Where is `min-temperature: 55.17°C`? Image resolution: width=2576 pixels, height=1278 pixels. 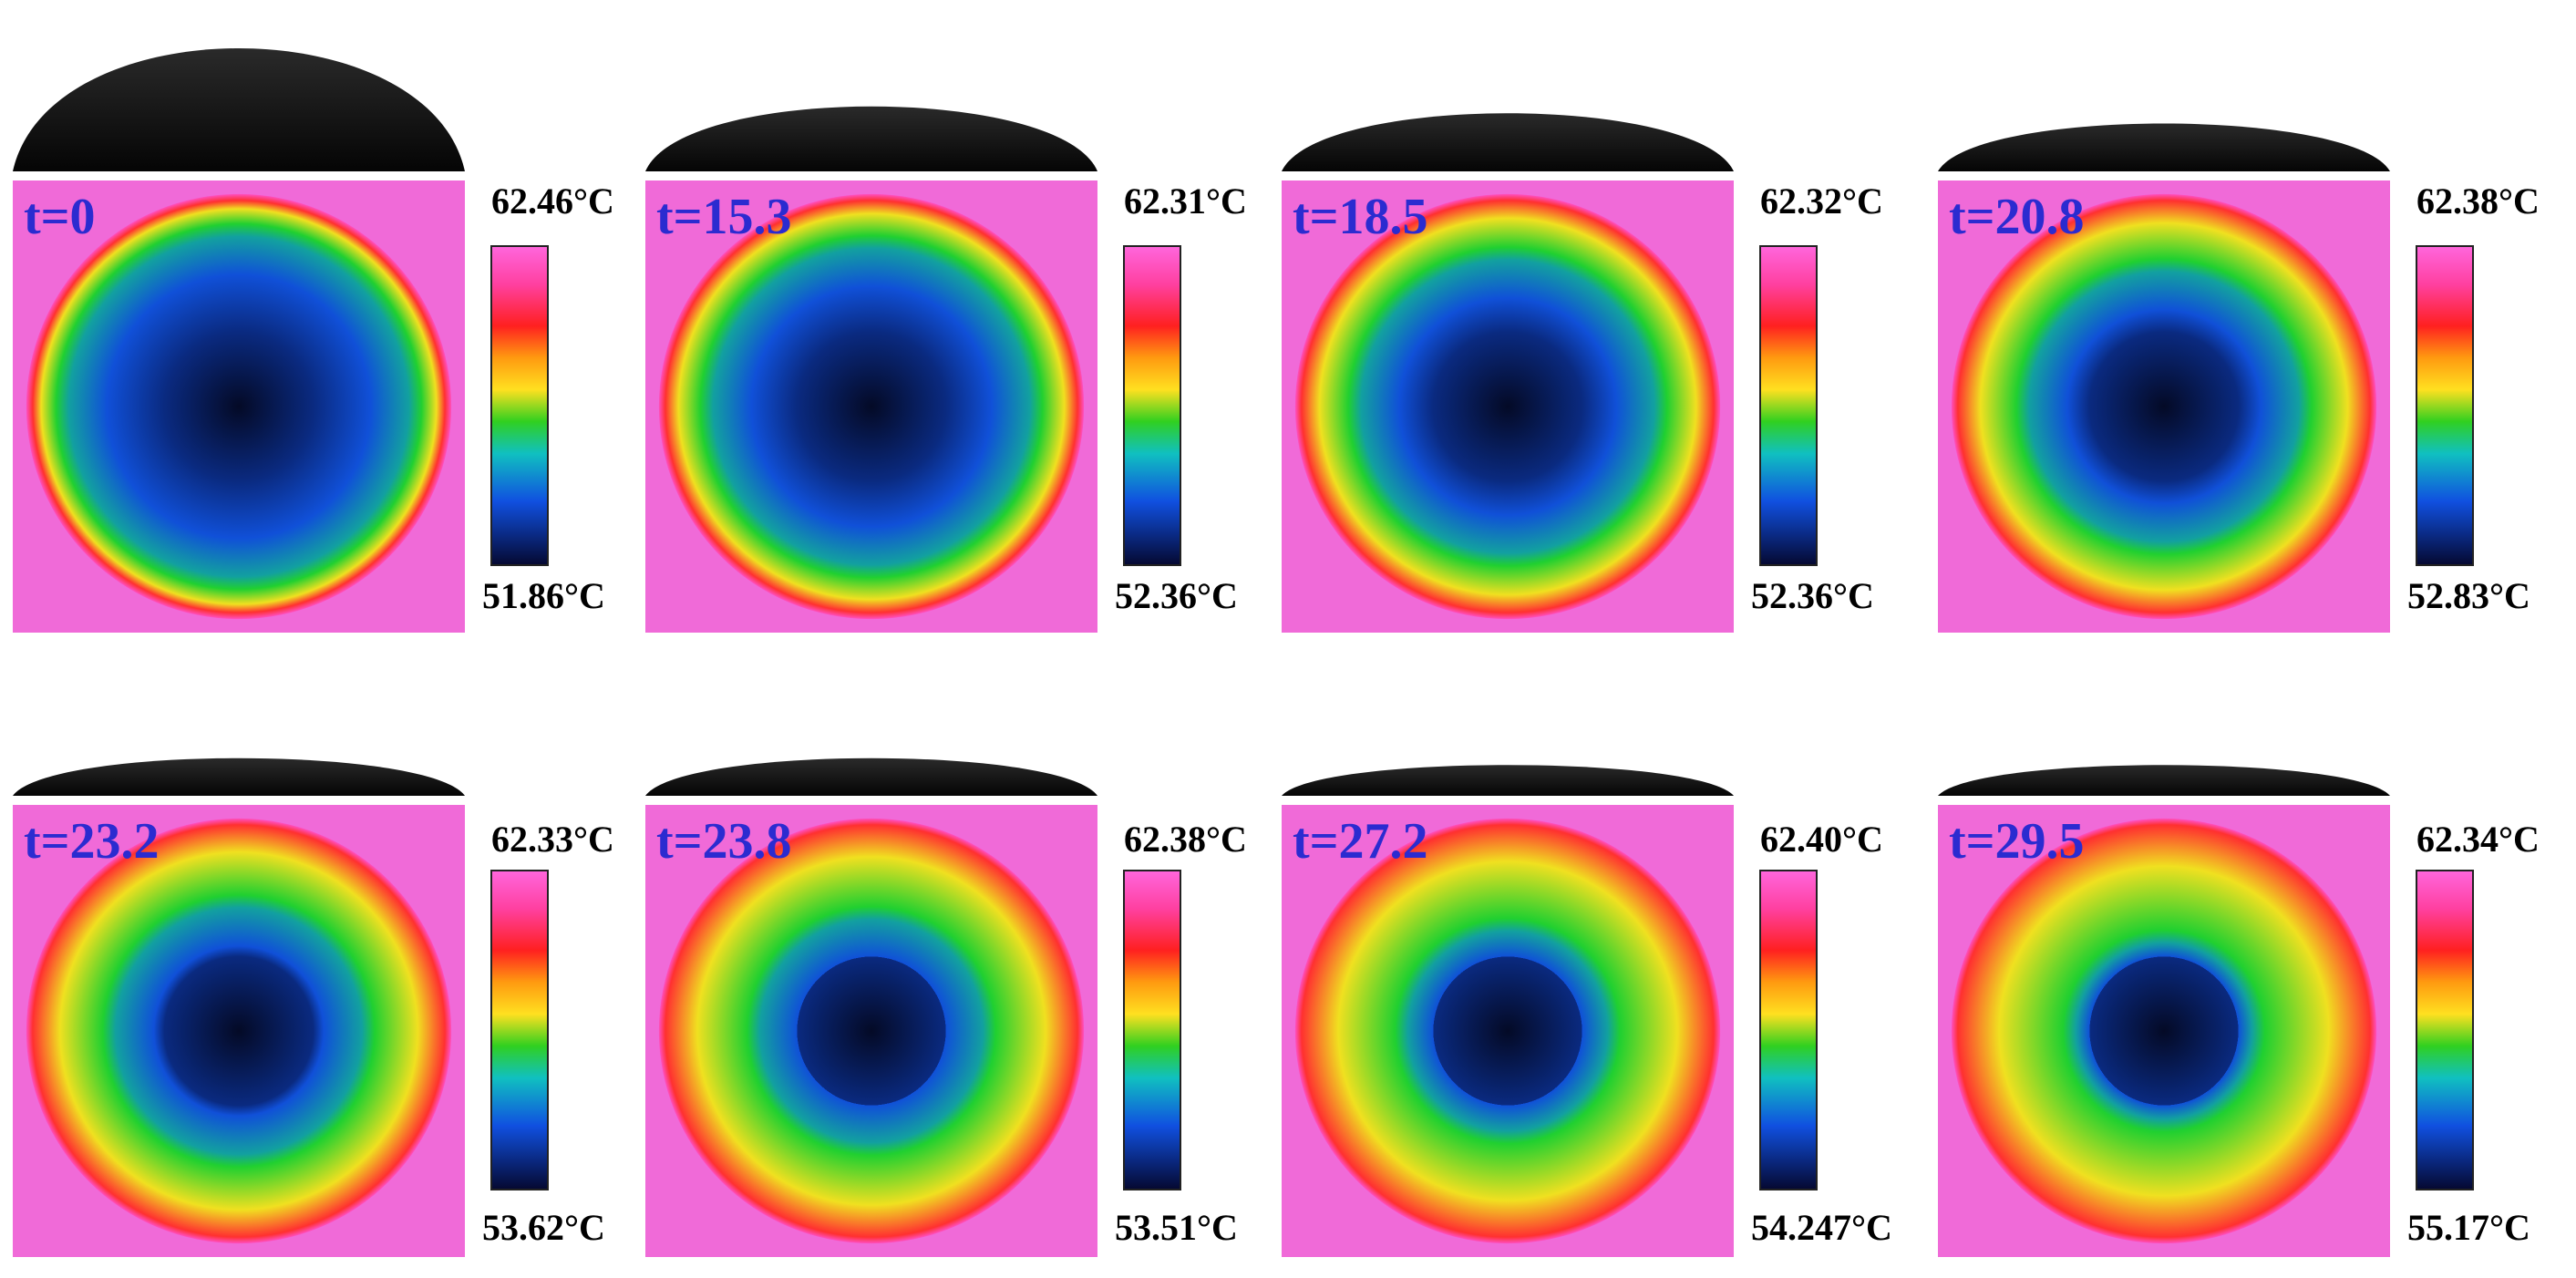
min-temperature: 55.17°C is located at coordinates (2468, 1227).